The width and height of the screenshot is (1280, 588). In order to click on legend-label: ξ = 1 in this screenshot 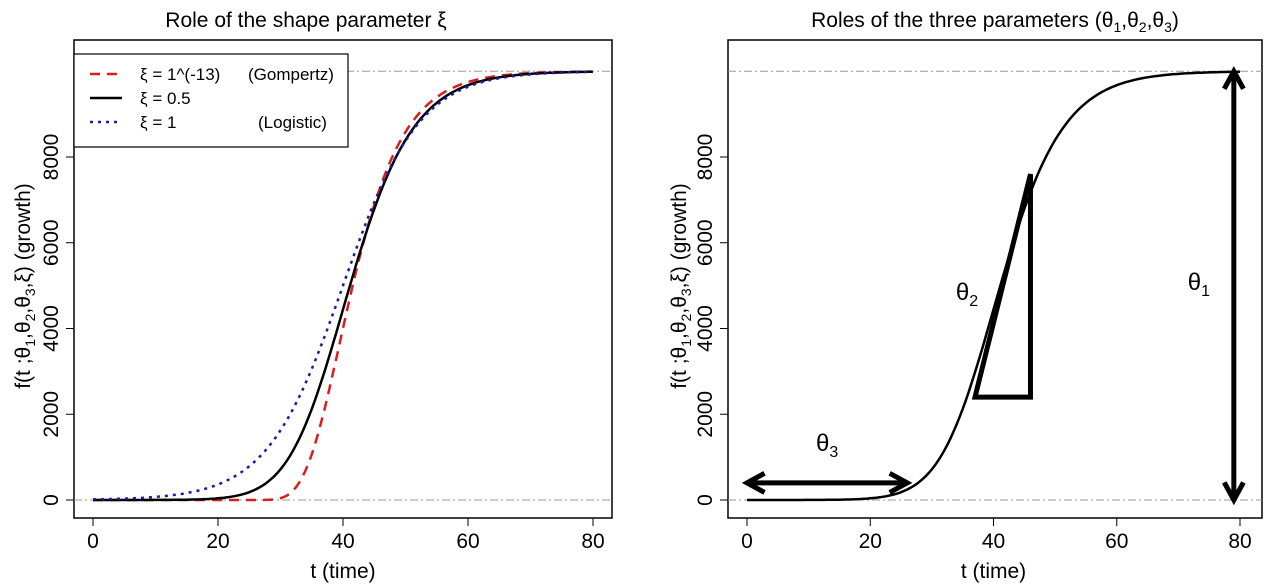, I will do `click(158, 122)`.